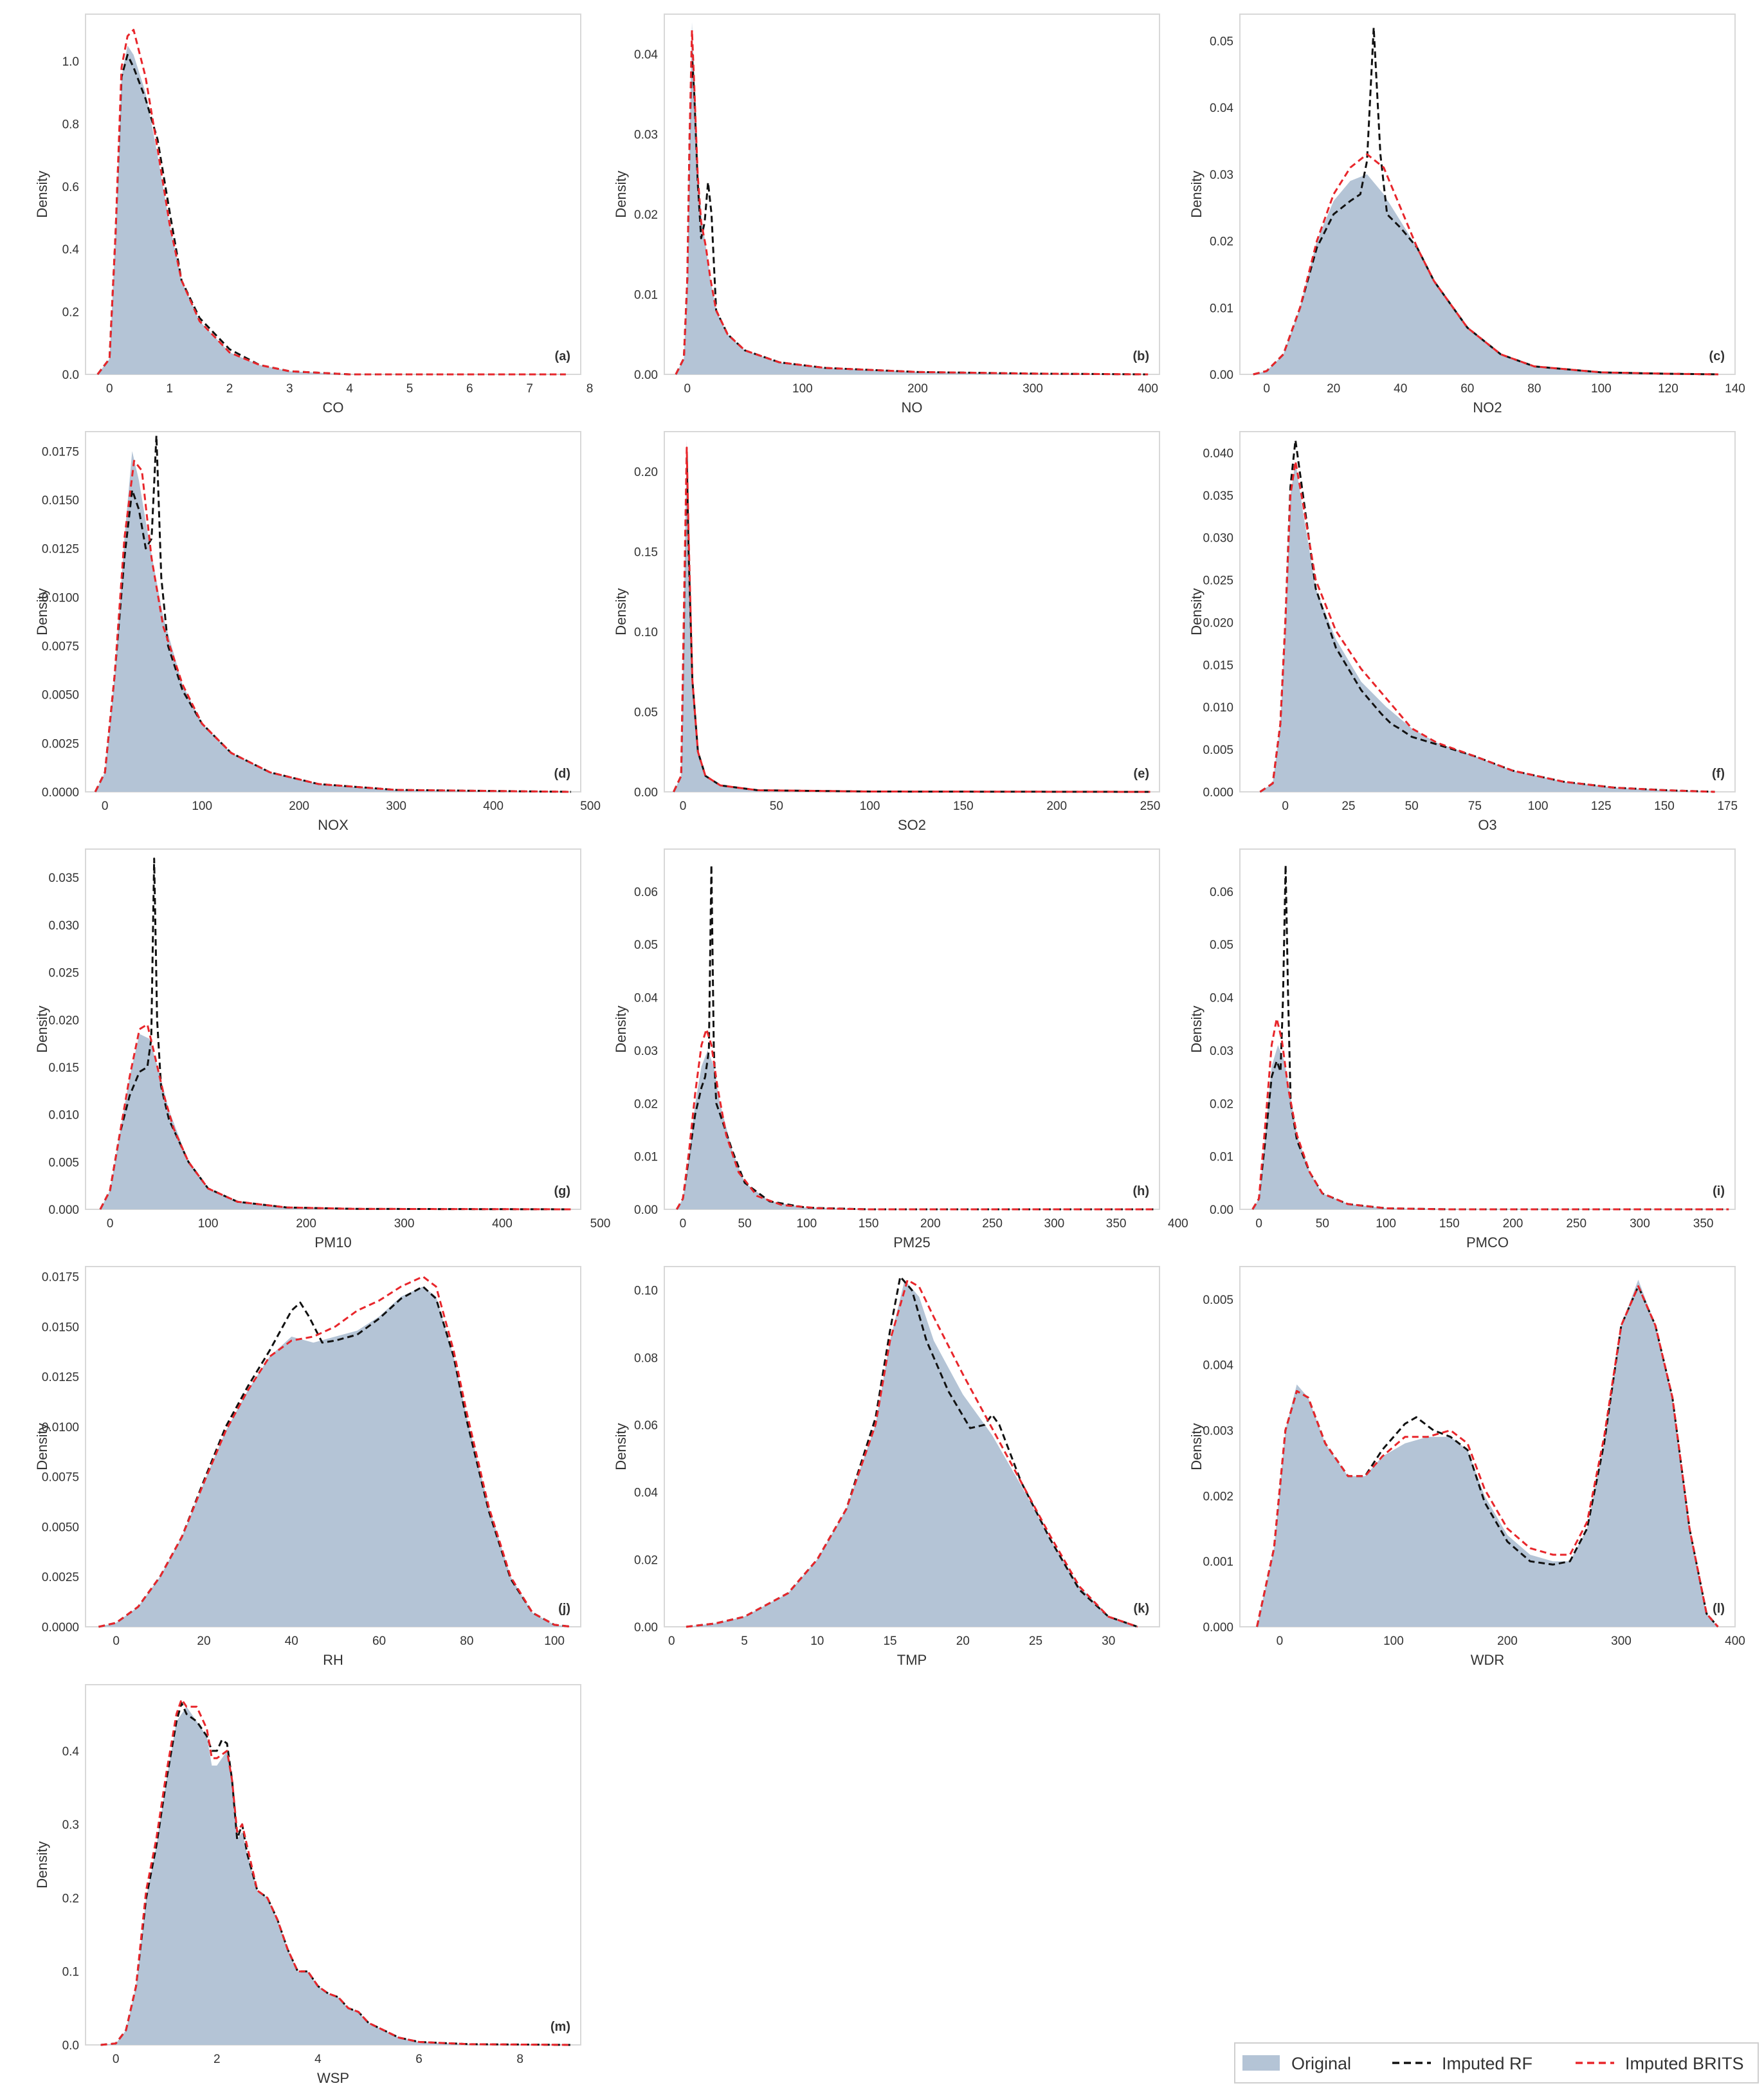 Image resolution: width=1764 pixels, height=2088 pixels. Describe the element at coordinates (70, 313) in the screenshot. I see `y-tick-label: 0.2` at that location.